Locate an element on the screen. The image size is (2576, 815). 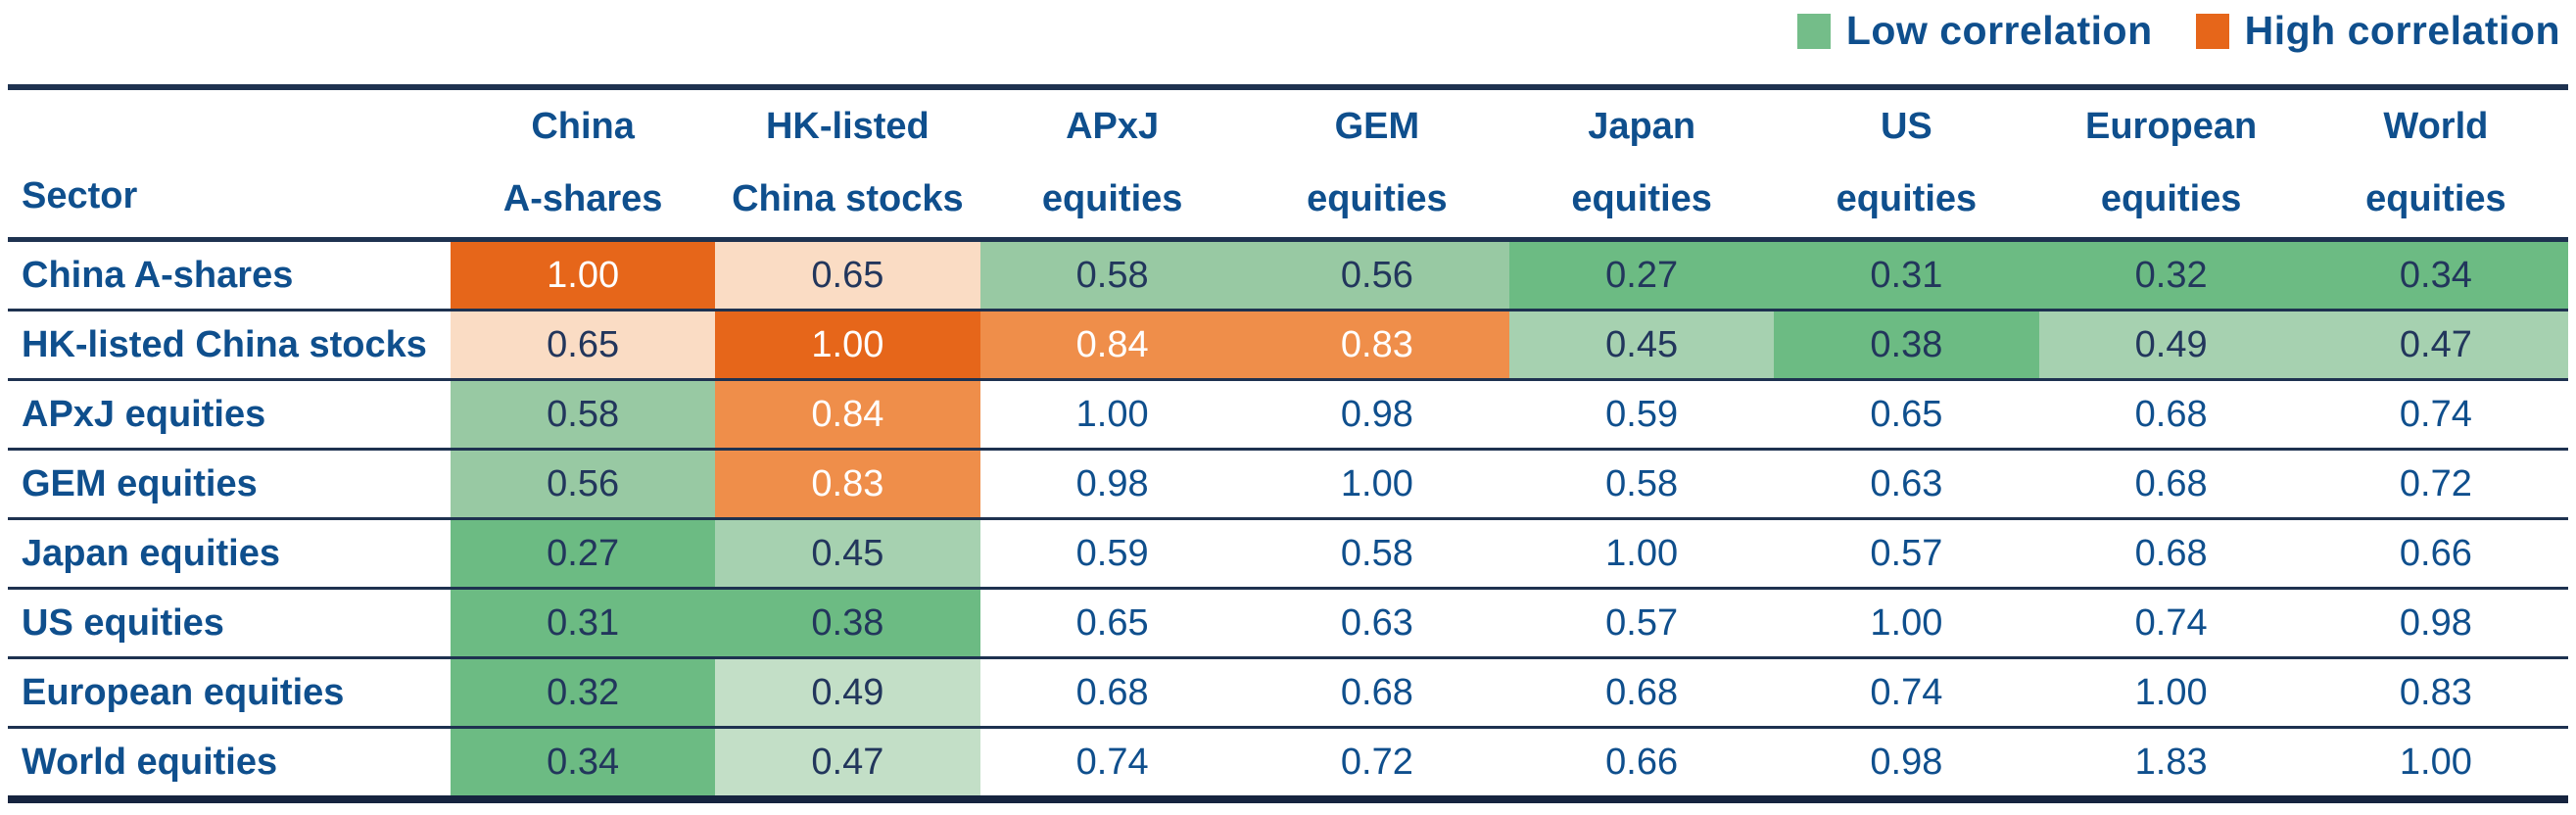
column-header-china-a-shares: China A-shares is located at coordinates (583, 163).